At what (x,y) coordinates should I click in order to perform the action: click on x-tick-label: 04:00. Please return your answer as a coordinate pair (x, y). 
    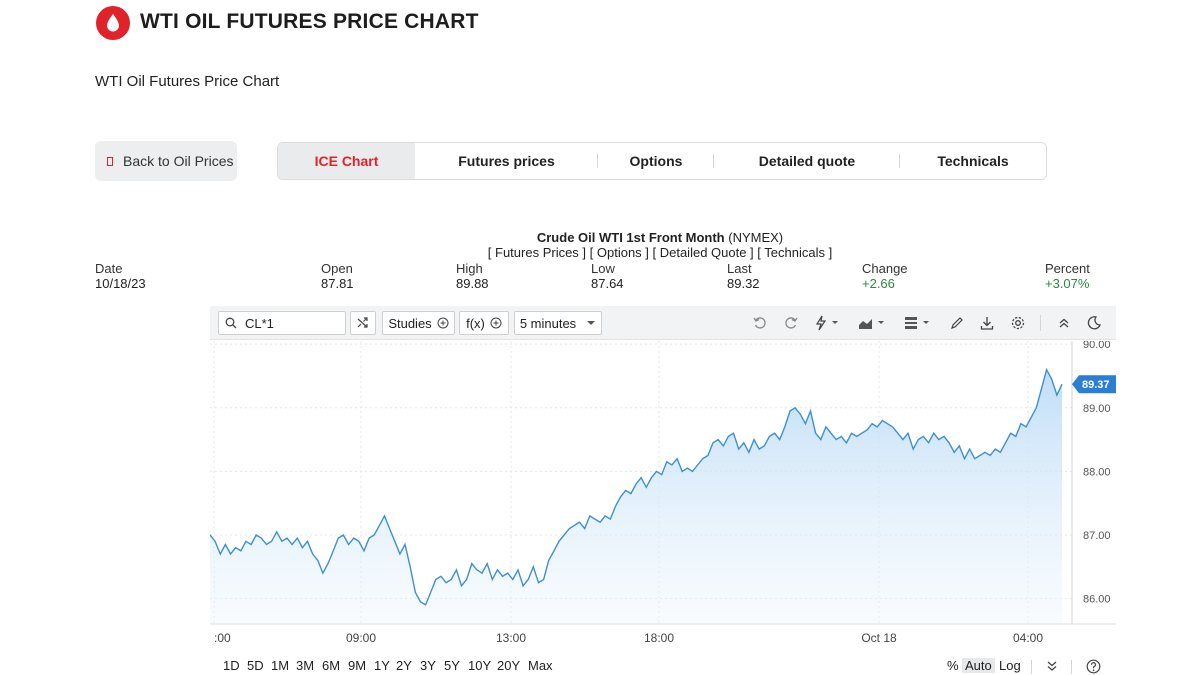
    Looking at the image, I should click on (1028, 638).